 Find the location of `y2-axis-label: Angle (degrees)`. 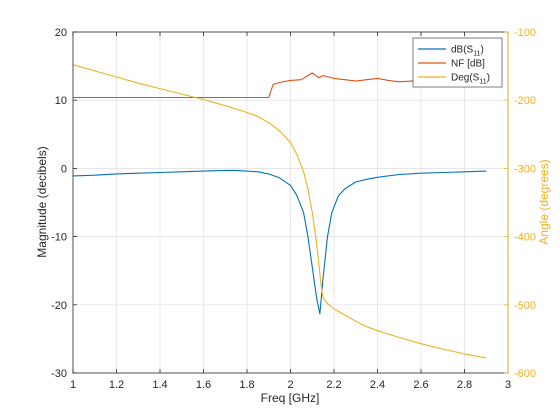

y2-axis-label: Angle (degrees) is located at coordinates (544, 201).